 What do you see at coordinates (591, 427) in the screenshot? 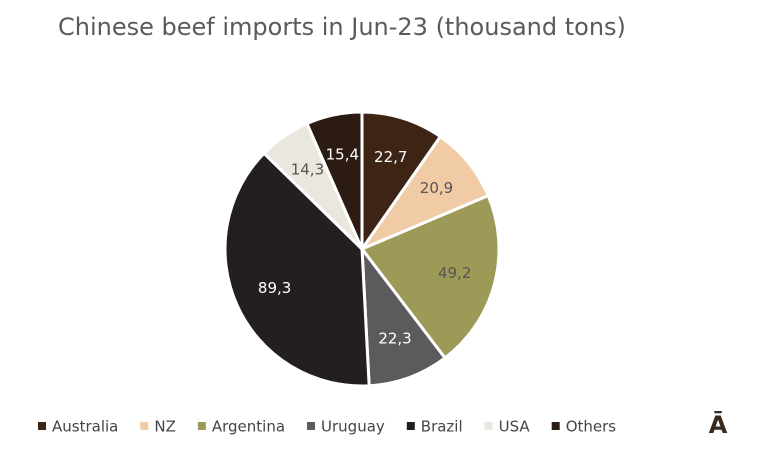
I see `legend-label: Others` at bounding box center [591, 427].